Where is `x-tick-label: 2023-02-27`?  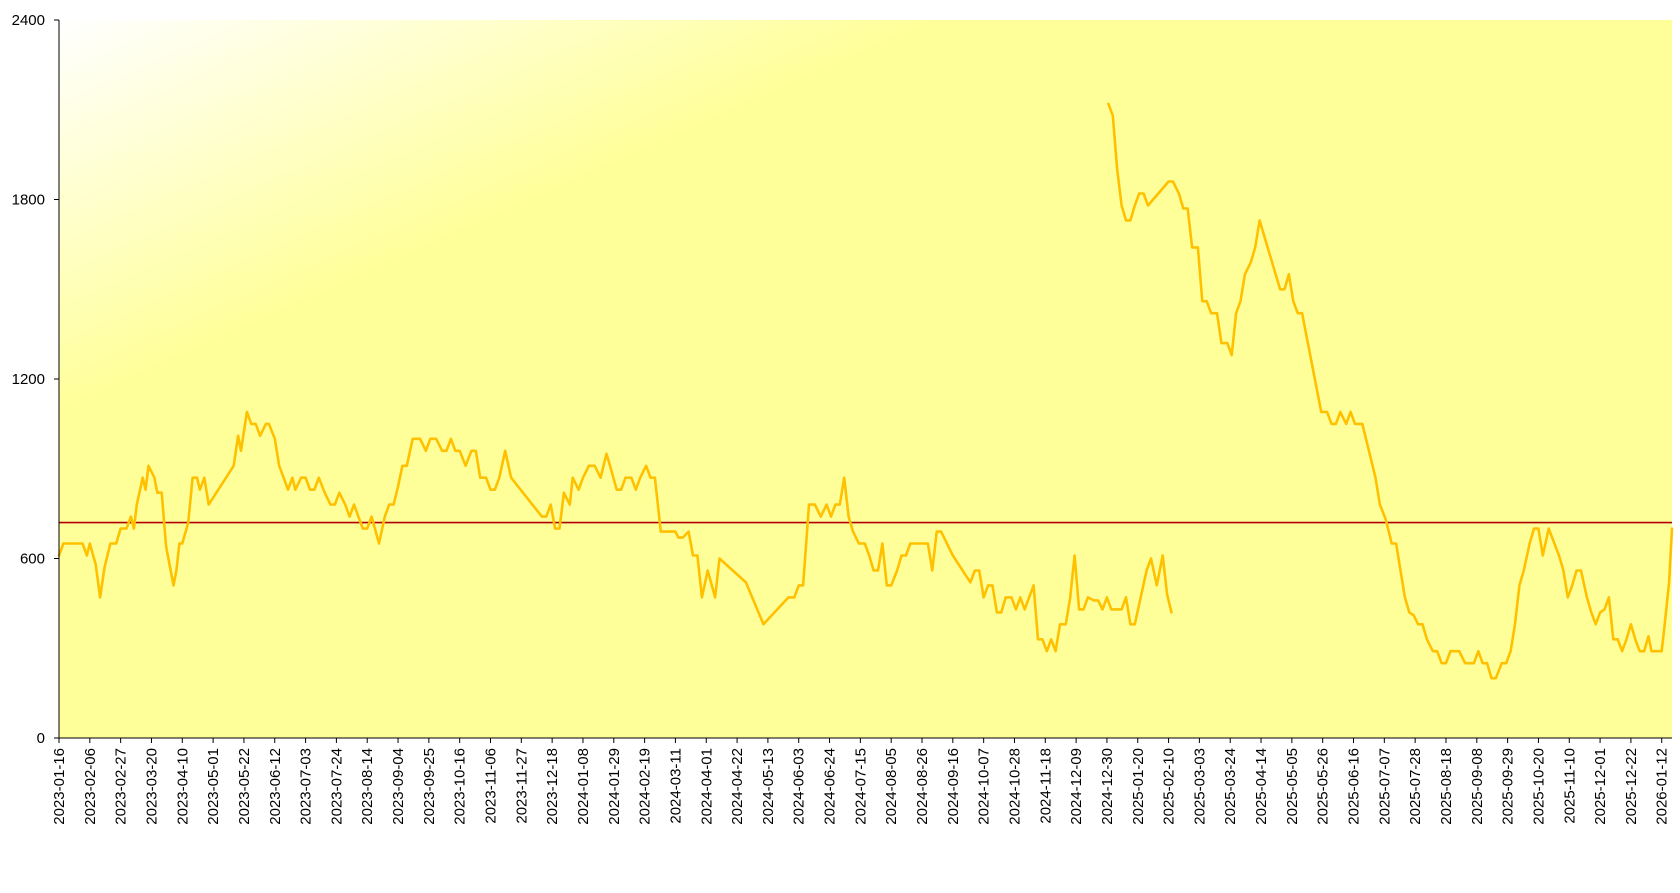
x-tick-label: 2023-02-27 is located at coordinates (121, 786).